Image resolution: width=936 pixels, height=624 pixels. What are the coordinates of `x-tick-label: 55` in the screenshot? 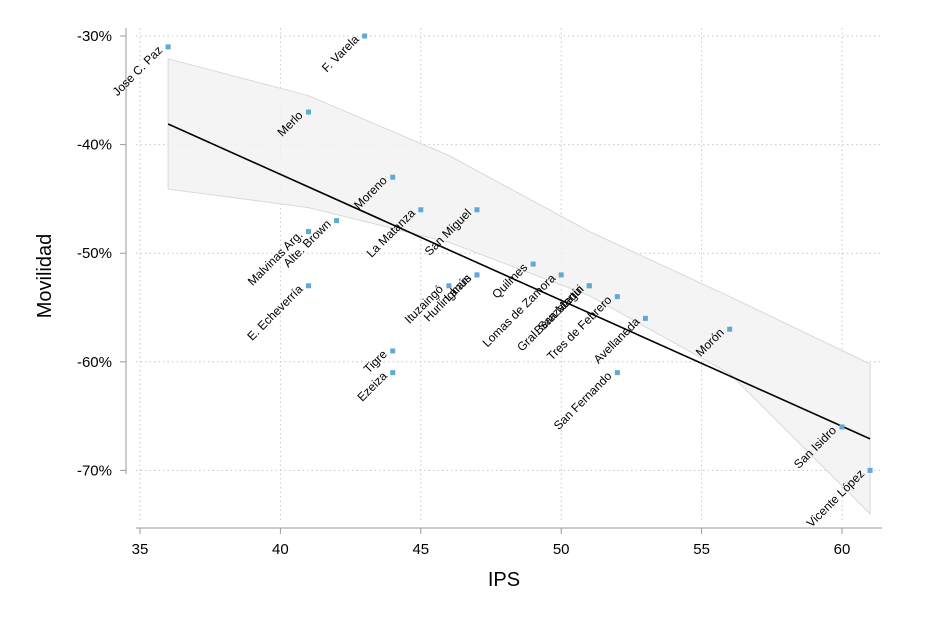 It's located at (701, 549).